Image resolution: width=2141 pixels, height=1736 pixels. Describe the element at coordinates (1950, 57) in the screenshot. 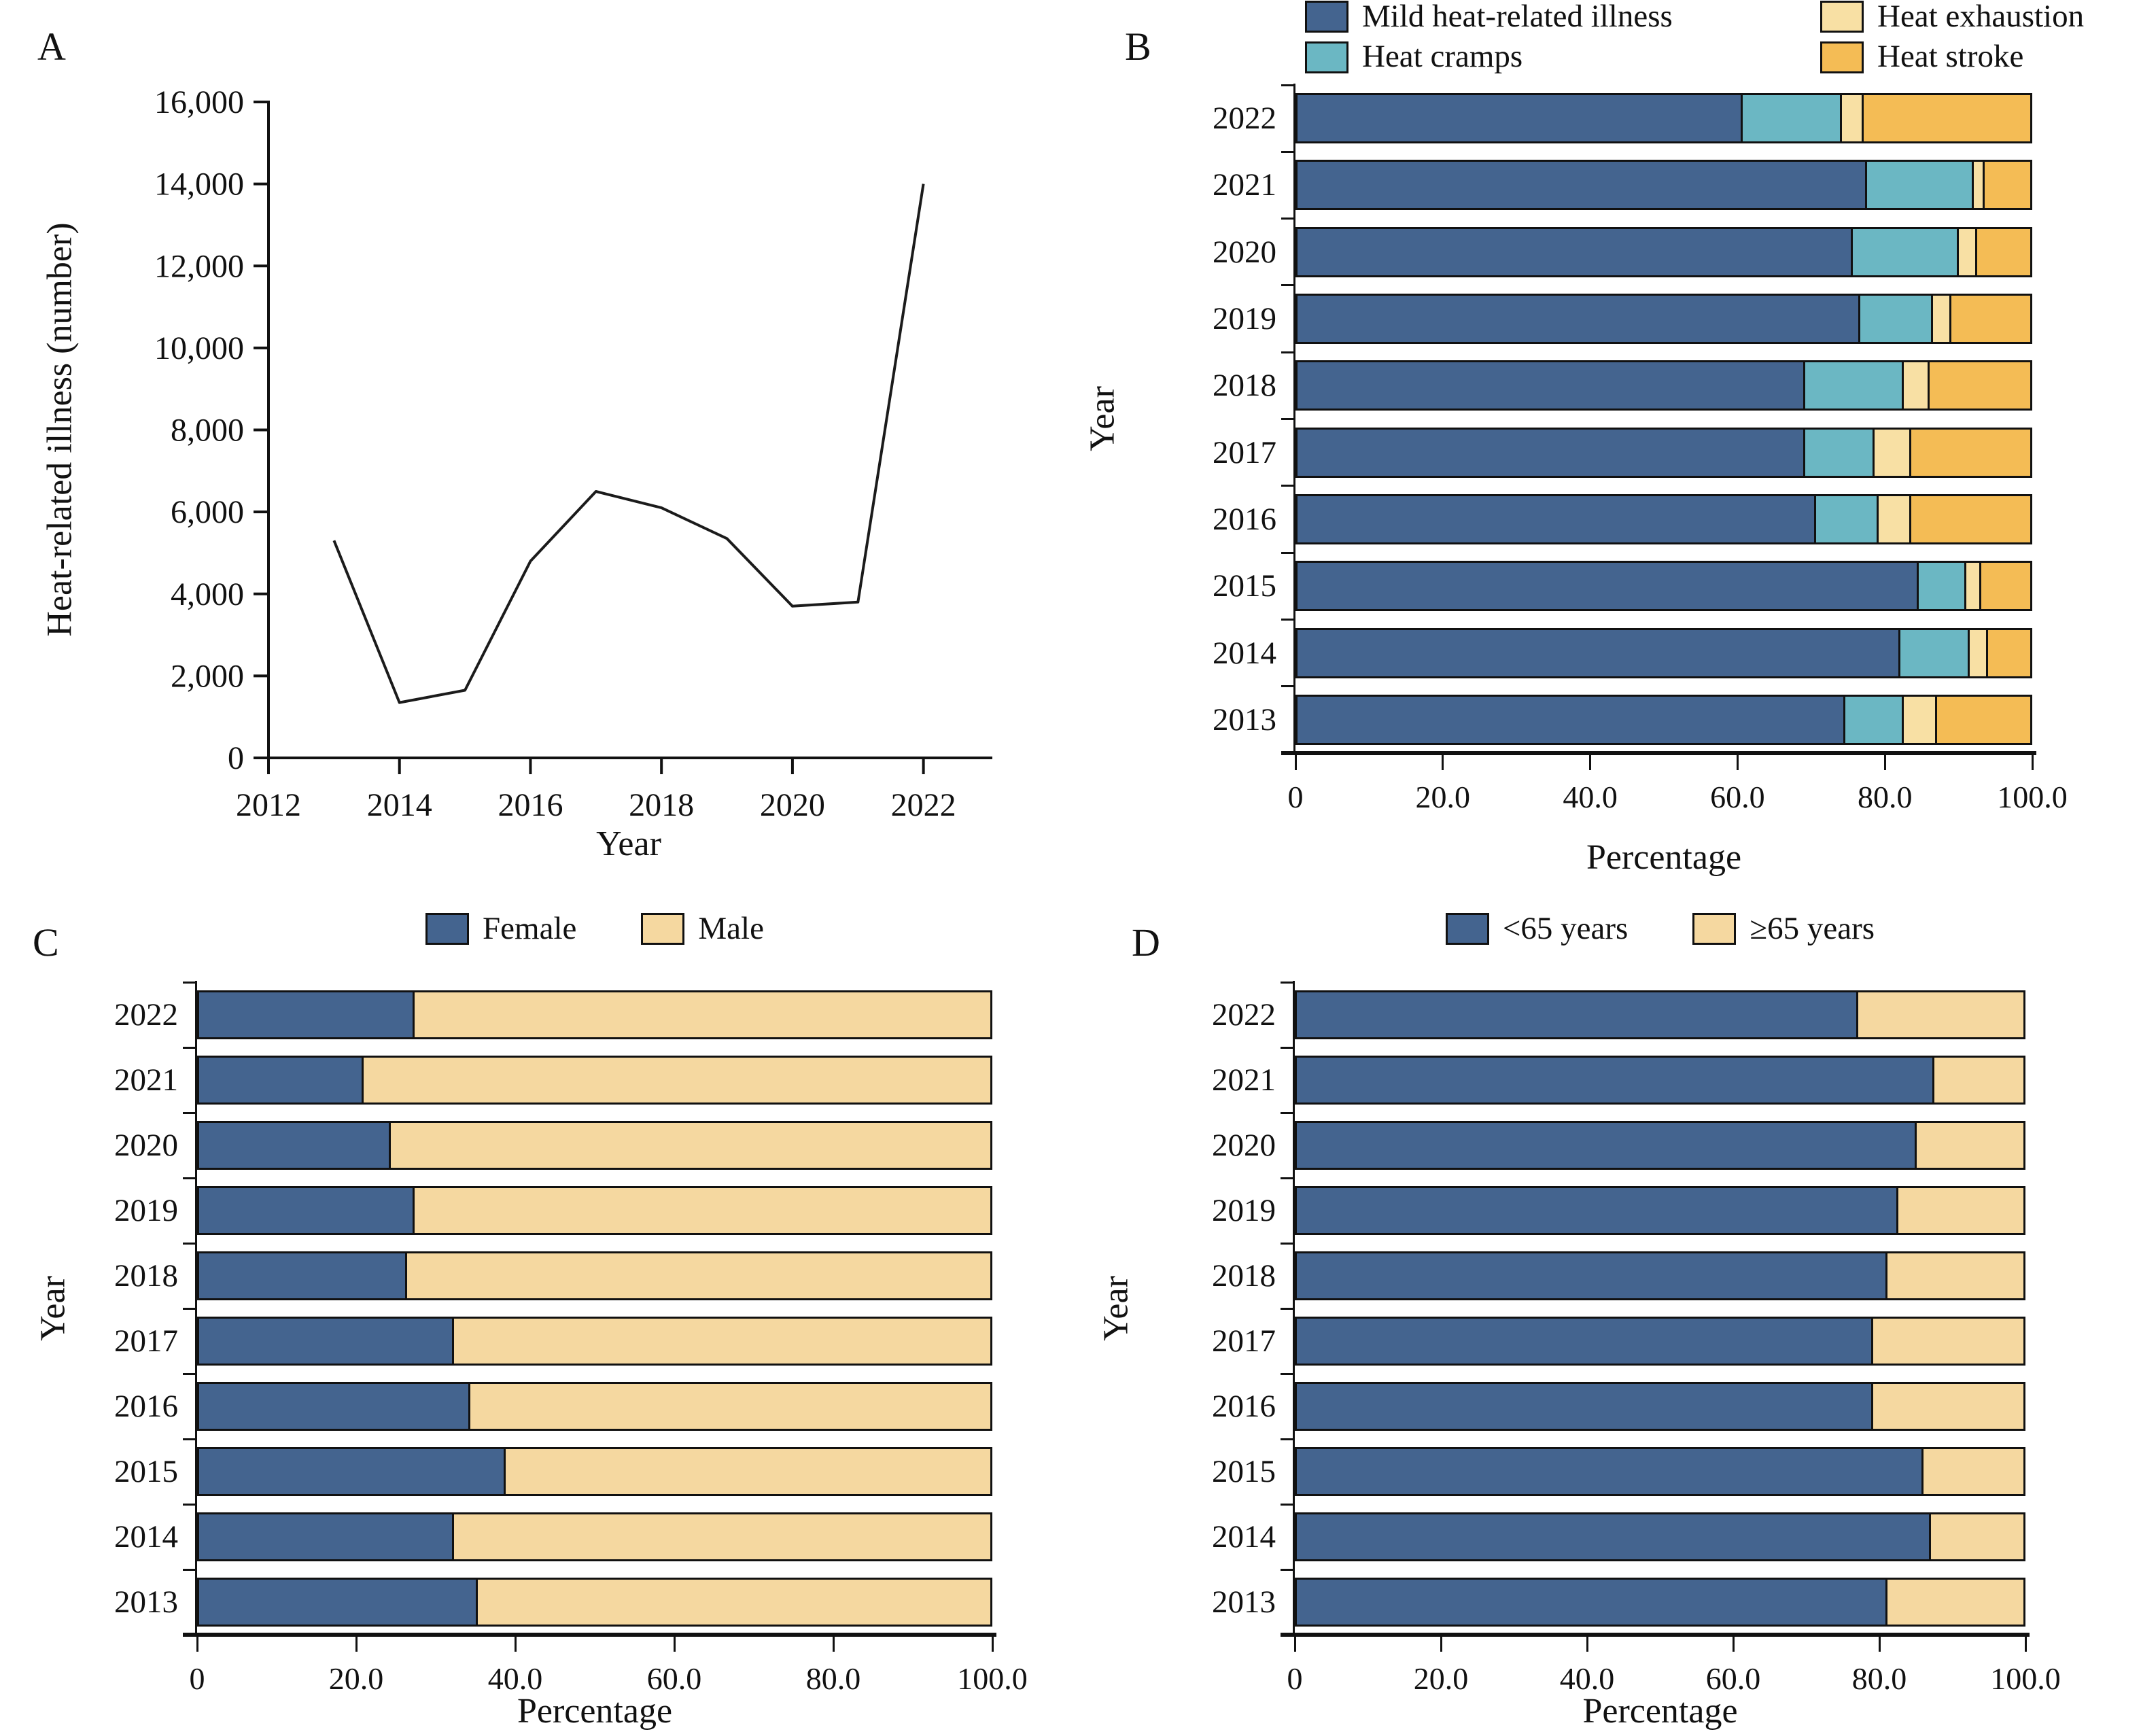

I see `legend-label-stroke: Heat stroke` at that location.